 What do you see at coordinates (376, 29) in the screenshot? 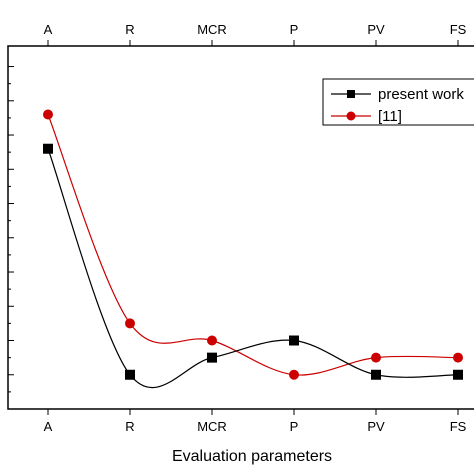
I see `top-category-label: PV` at bounding box center [376, 29].